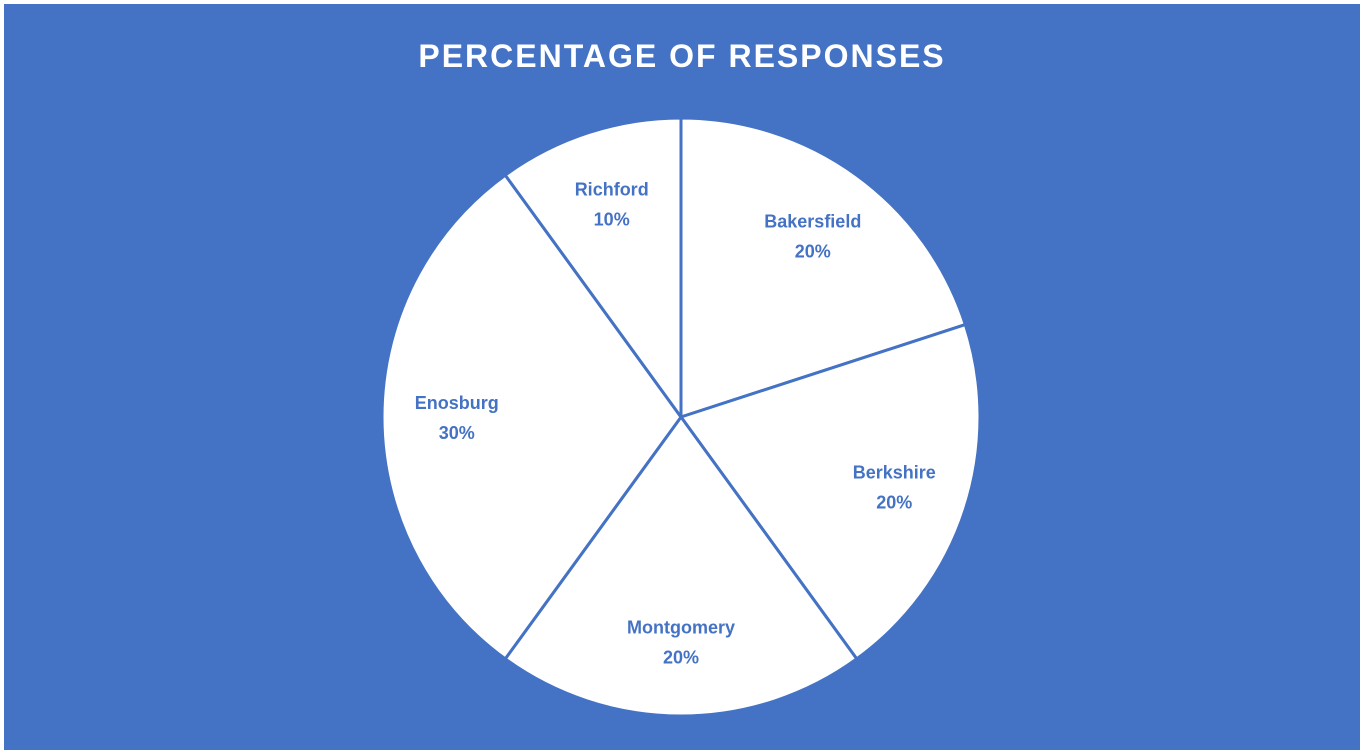  Describe the element at coordinates (812, 222) in the screenshot. I see `slice-label-bakersfield: Bakersfield` at that location.